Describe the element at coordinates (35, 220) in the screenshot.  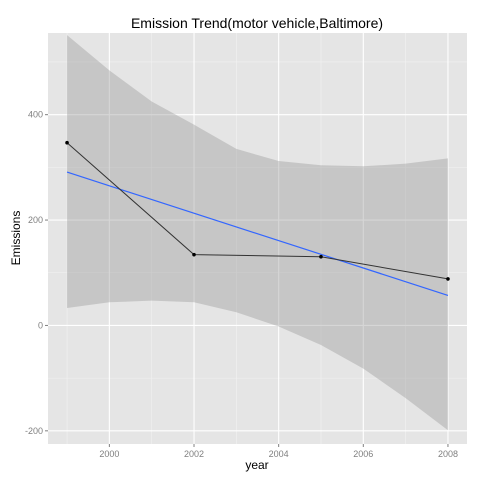
I see `y-tick-label: 200` at that location.